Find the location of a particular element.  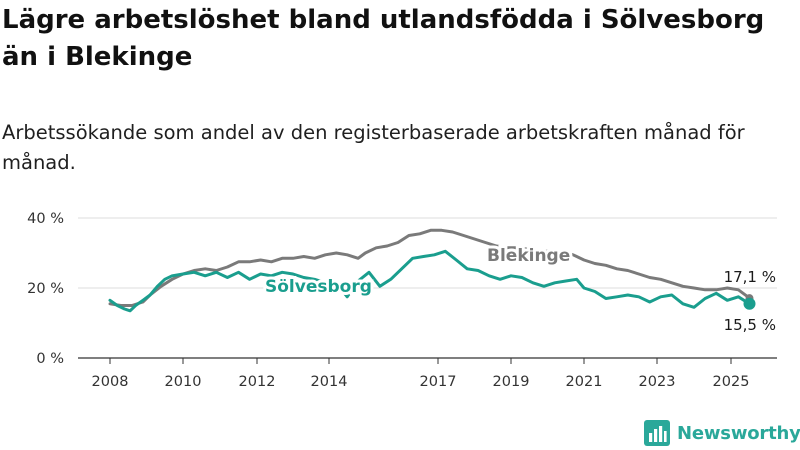

end-point-solvesborg is located at coordinates (749, 303).